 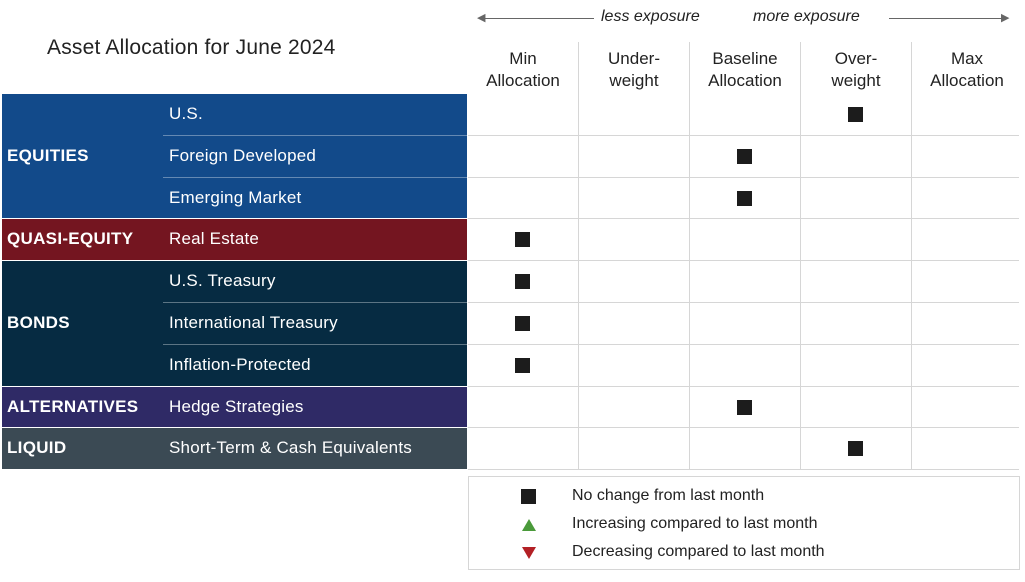 I want to click on legend-item-no-change: No change from last month, so click(x=744, y=497).